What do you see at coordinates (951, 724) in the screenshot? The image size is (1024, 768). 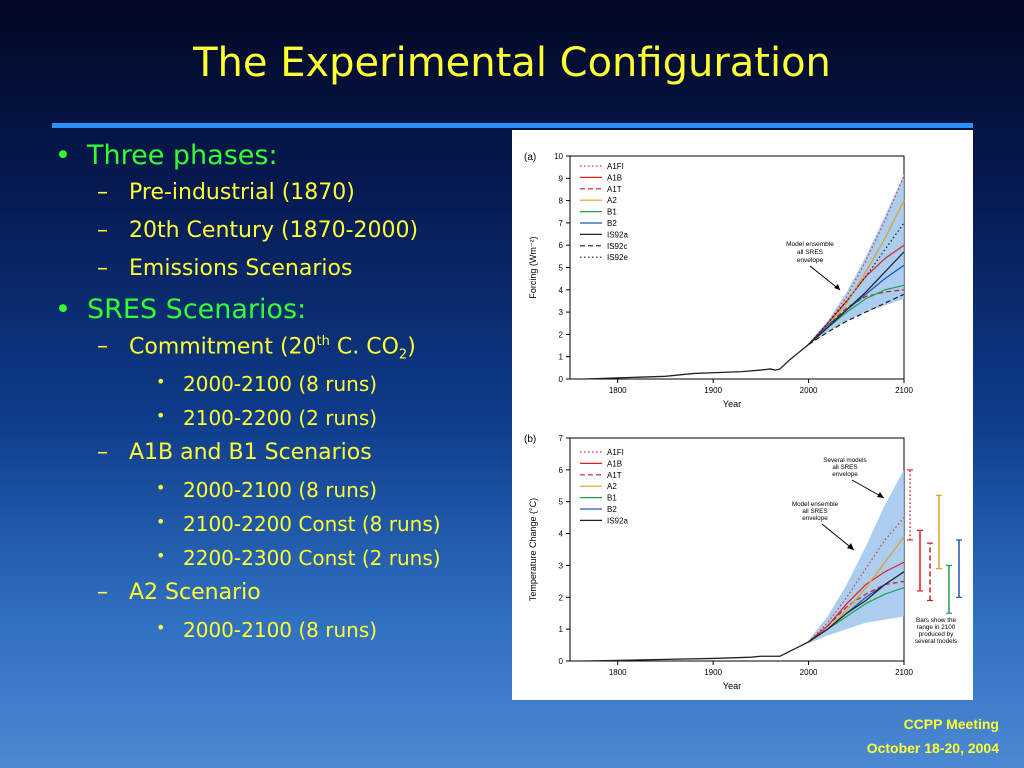 I see `footer-meeting: CCPP Meeting` at bounding box center [951, 724].